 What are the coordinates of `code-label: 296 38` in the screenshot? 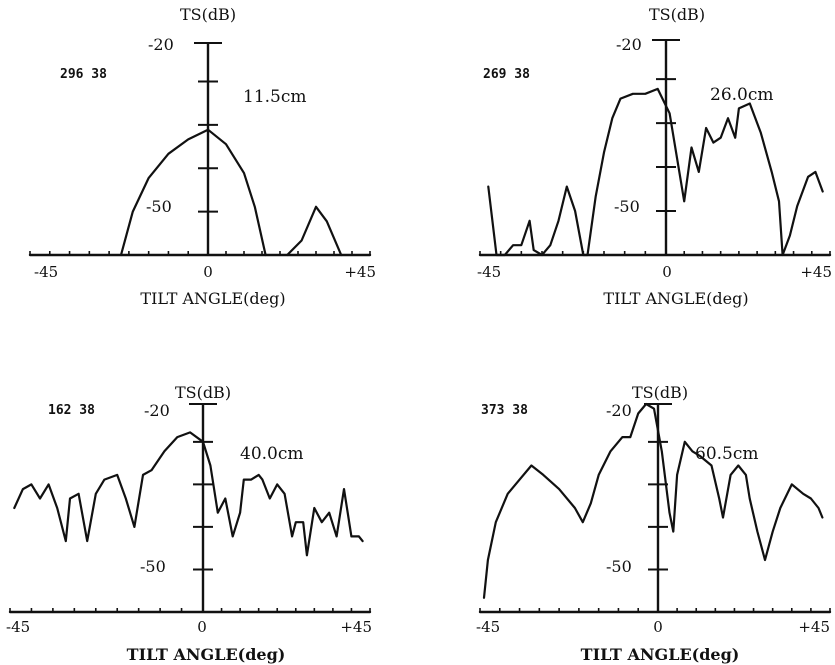 It's located at (83, 74).